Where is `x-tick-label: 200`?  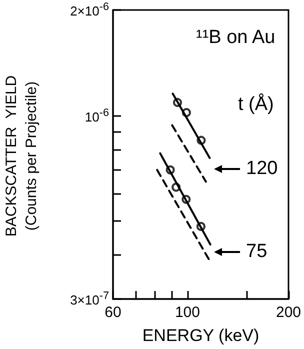
x-tick-label: 200 is located at coordinates (288, 312).